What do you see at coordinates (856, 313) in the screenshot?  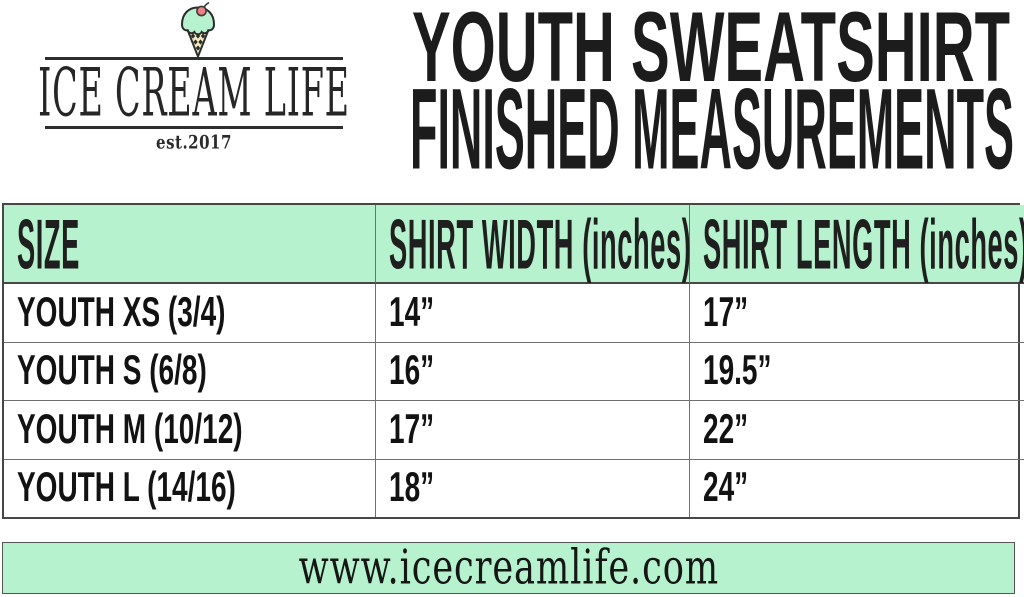 I see `table-row-length: 17”` at bounding box center [856, 313].